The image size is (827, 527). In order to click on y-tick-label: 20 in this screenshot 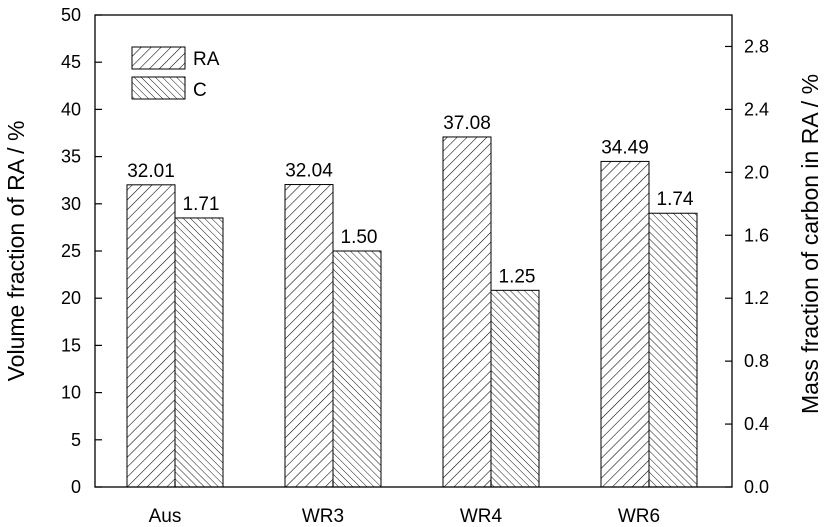, I will do `click(71, 298)`.